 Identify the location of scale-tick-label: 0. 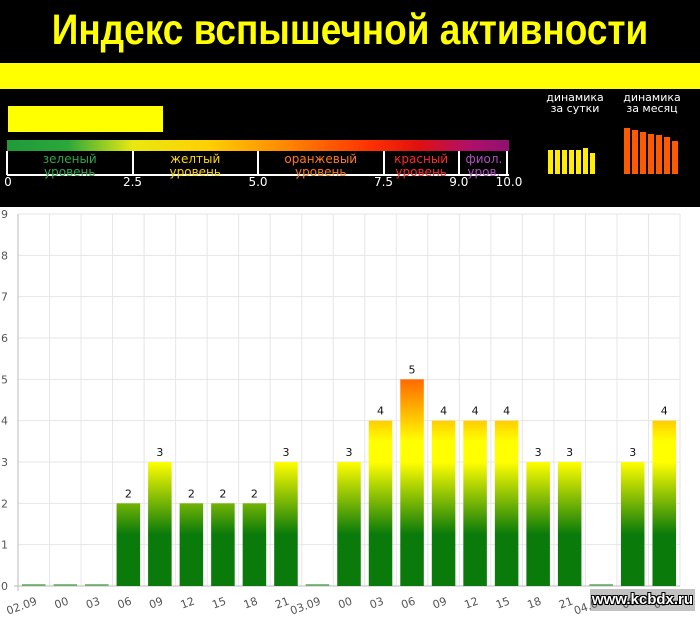
(8, 182).